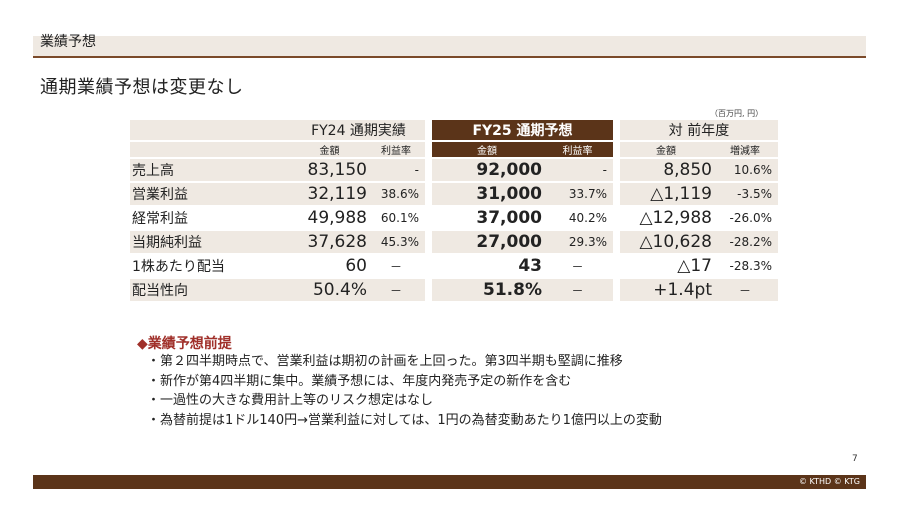  What do you see at coordinates (211, 170) in the screenshot?
I see `row-label: 売上高` at bounding box center [211, 170].